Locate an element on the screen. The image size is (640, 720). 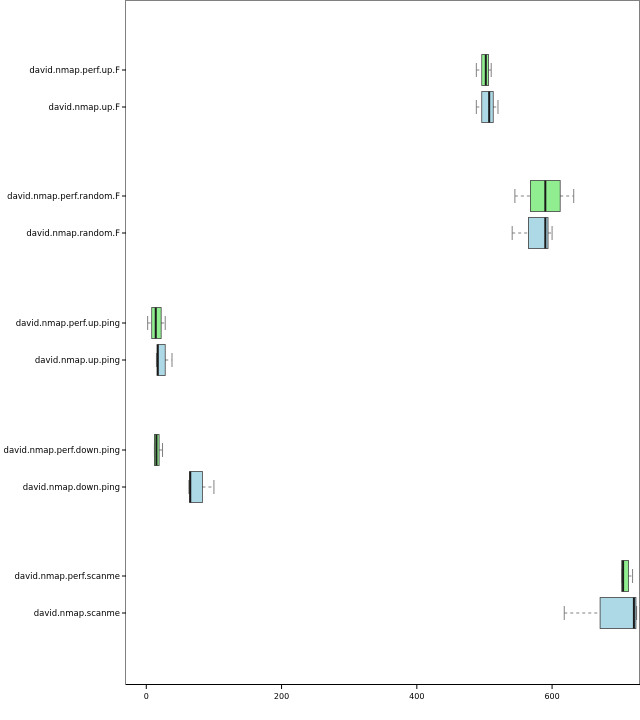
x-axis-ticks: 0 200 400 600 is located at coordinates (352, 692).